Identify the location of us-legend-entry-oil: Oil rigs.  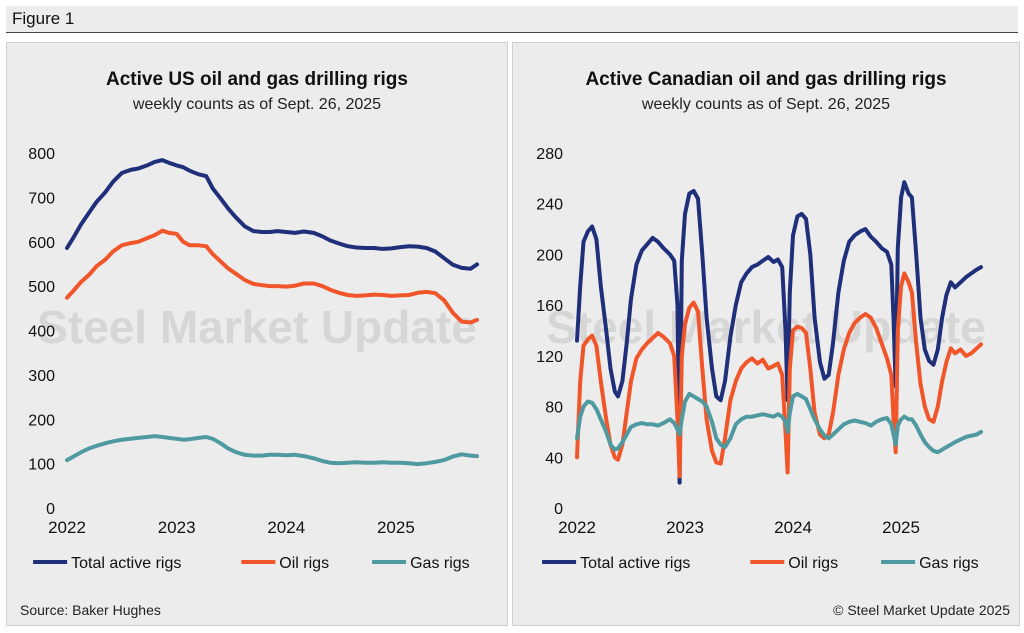
(285, 563).